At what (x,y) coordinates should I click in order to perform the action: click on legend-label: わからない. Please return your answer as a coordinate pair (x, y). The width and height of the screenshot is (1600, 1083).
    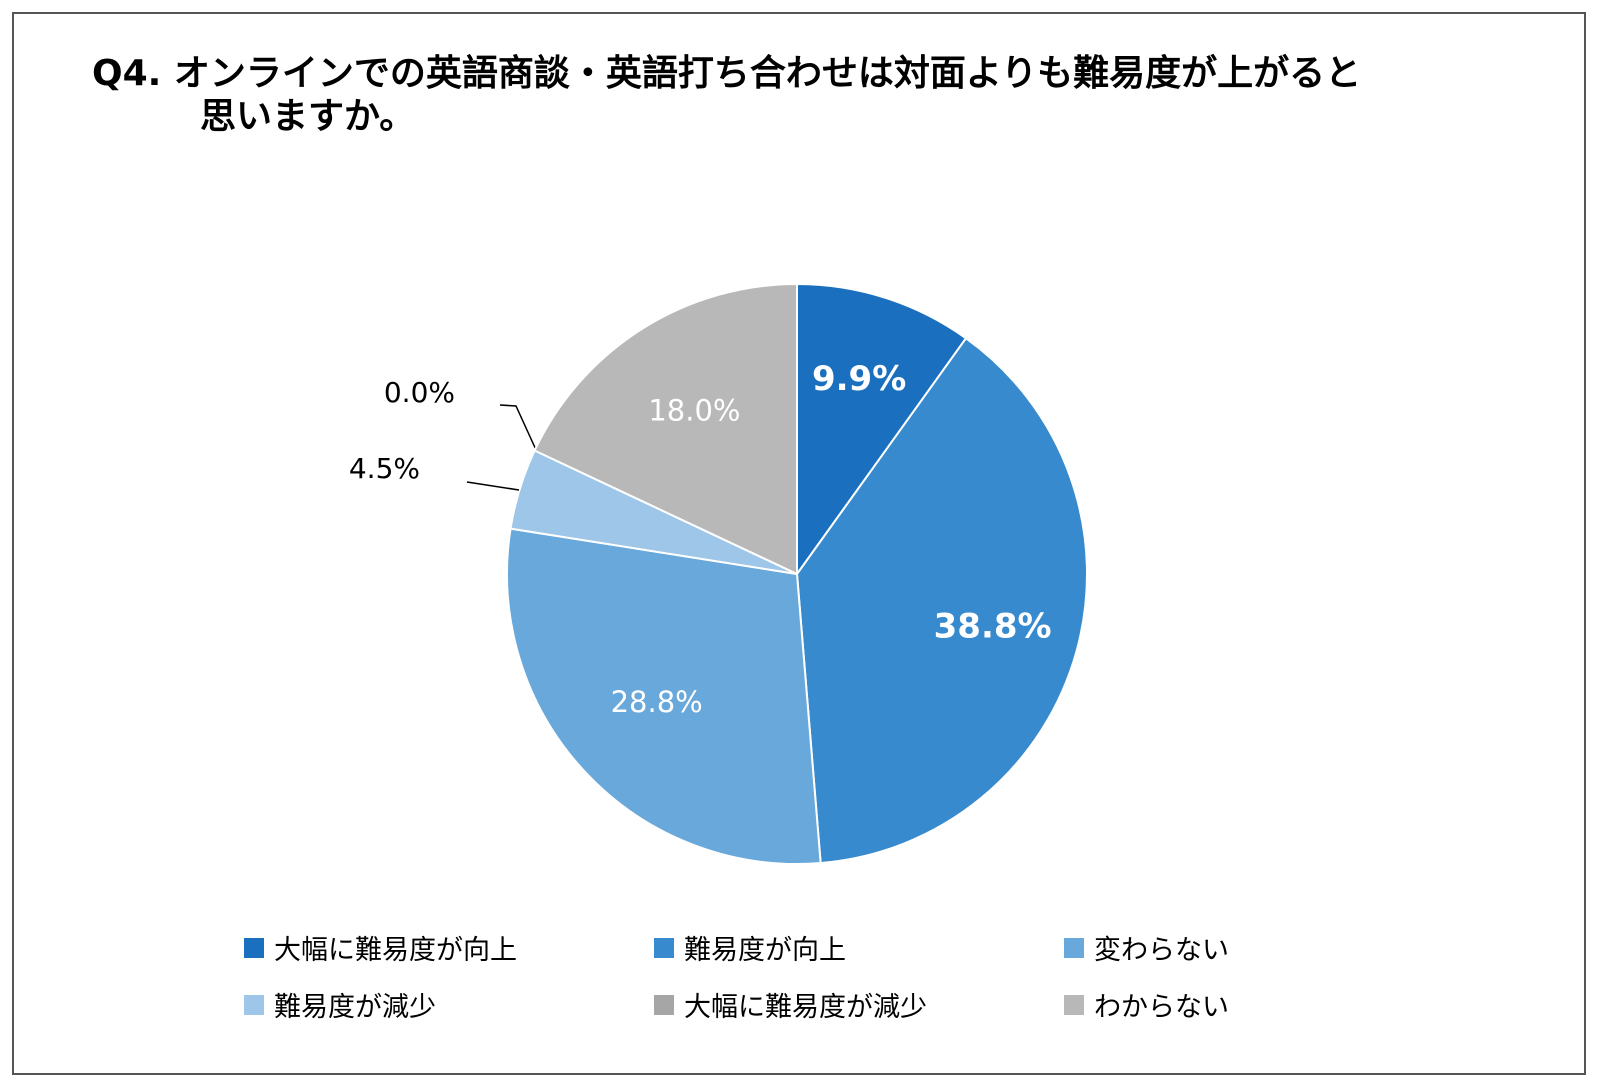
    Looking at the image, I should click on (1161, 1007).